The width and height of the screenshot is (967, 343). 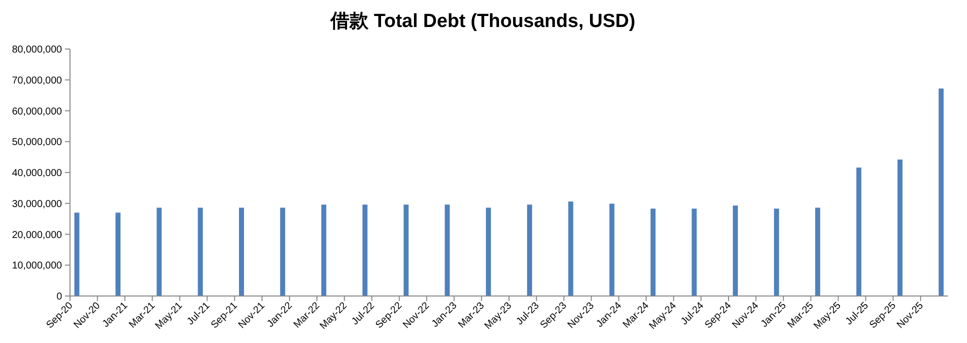 I want to click on y-tick-label: 70,000,000, so click(x=37, y=80).